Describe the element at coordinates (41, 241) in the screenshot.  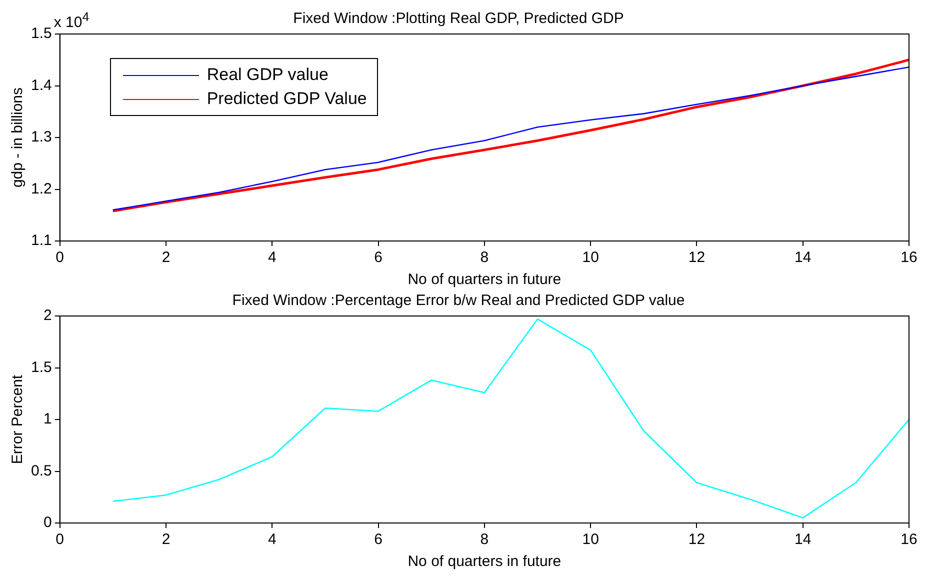
I see `y-tick-label: 1.1` at that location.